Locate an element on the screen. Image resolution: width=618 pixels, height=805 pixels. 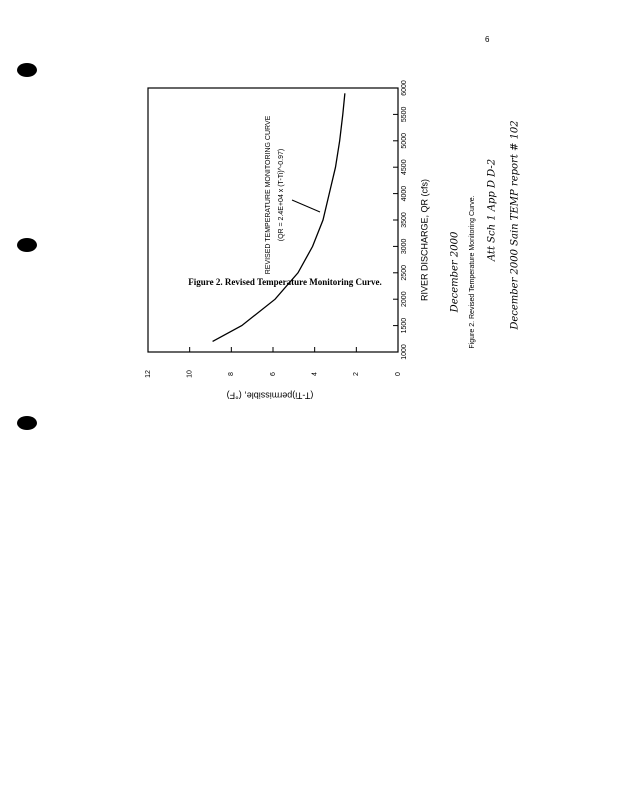
x-axis-label: RIVER DISCHARGE, QR (cfs) is located at coordinates (424, 240).